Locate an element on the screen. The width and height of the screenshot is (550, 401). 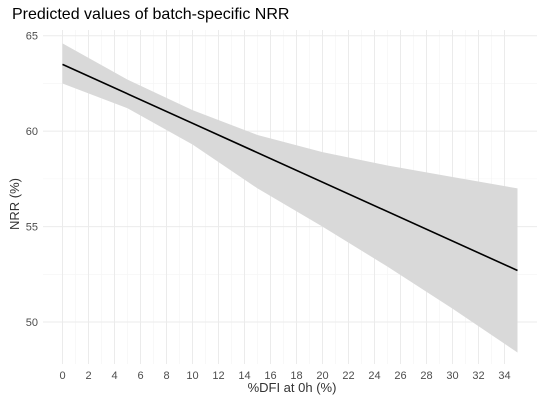
y-tick-label: 60 is located at coordinates (32, 132).